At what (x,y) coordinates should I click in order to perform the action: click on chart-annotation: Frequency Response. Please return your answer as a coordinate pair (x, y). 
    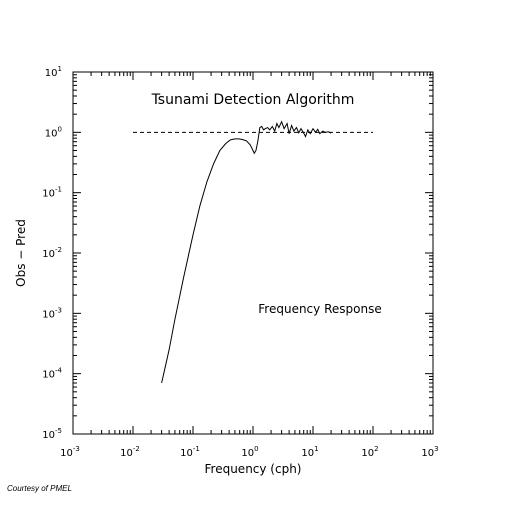
    Looking at the image, I should click on (319, 309).